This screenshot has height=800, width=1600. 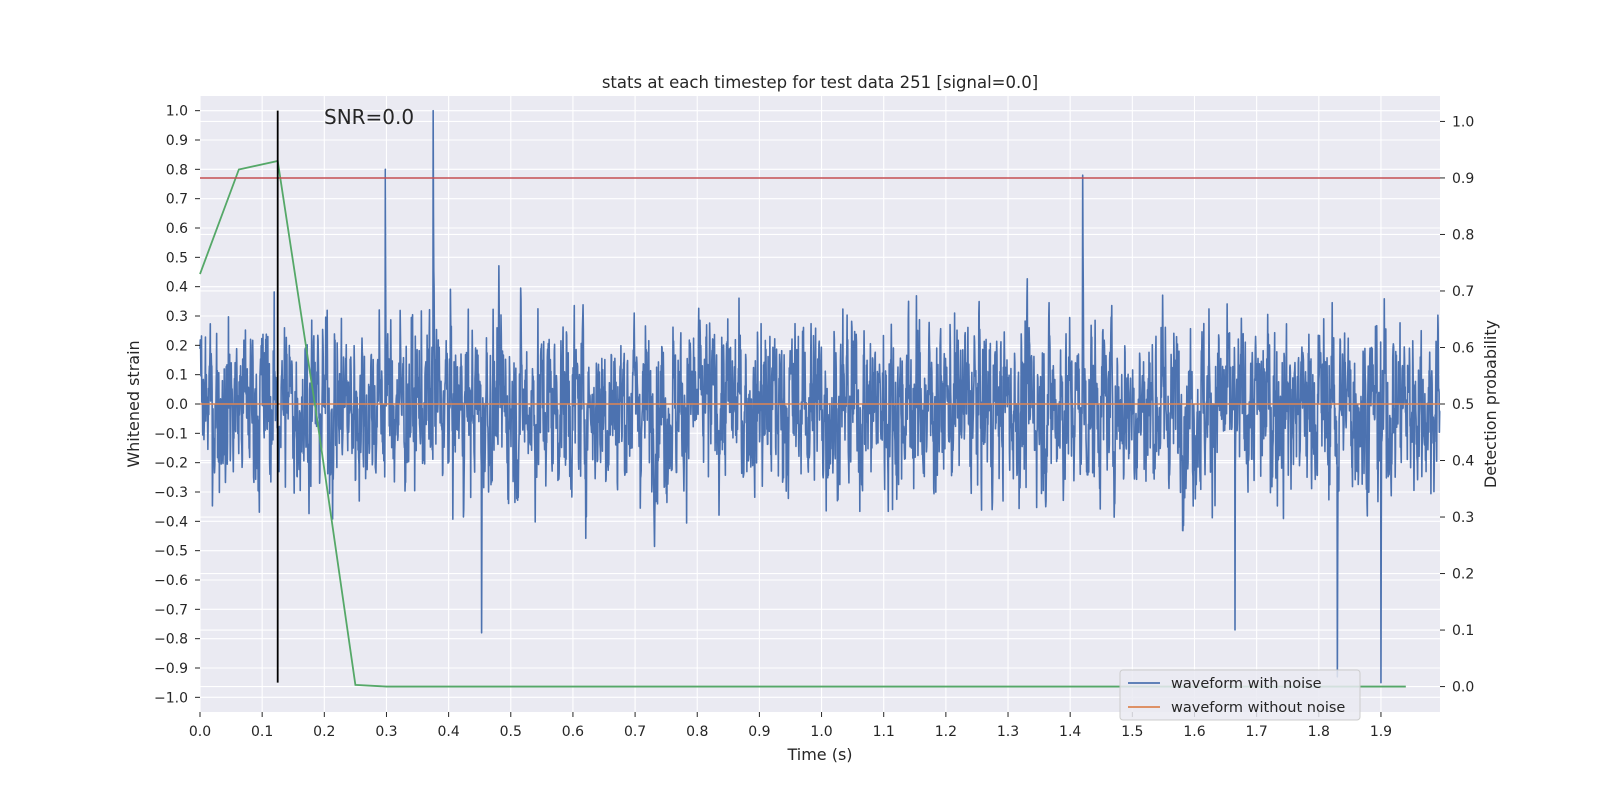 What do you see at coordinates (177, 112) in the screenshot?
I see `y-tick-label: 1.0` at bounding box center [177, 112].